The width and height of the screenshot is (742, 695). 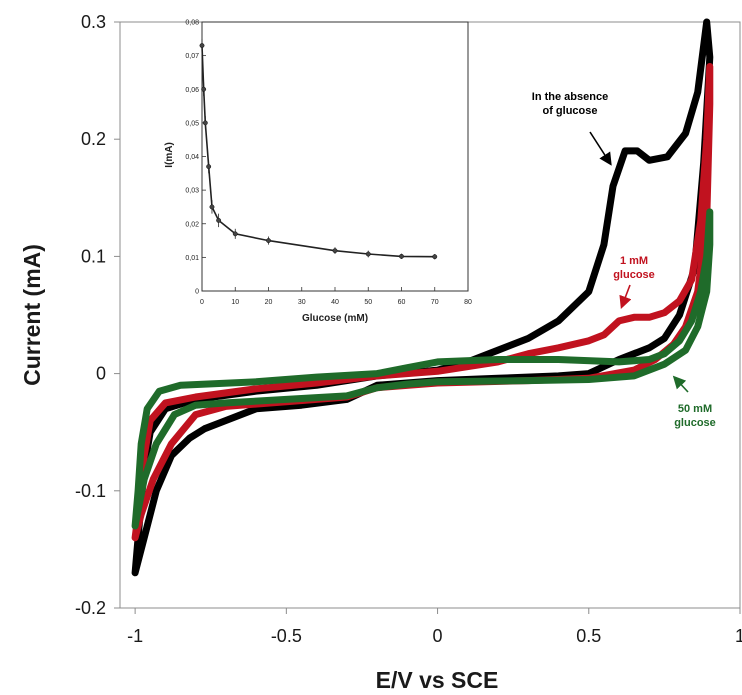 What do you see at coordinates (192, 90) in the screenshot?
I see `inset-y-tick-label: 0,06` at bounding box center [192, 90].